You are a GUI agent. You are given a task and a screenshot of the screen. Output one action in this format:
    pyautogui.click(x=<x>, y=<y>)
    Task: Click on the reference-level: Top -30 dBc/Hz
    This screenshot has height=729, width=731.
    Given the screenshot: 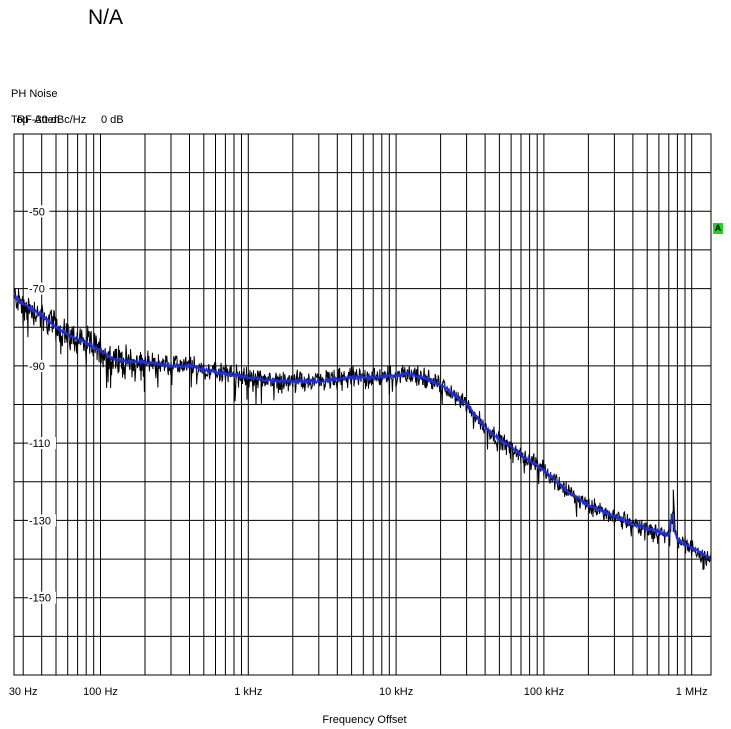 What is the action you would take?
    pyautogui.click(x=49, y=120)
    